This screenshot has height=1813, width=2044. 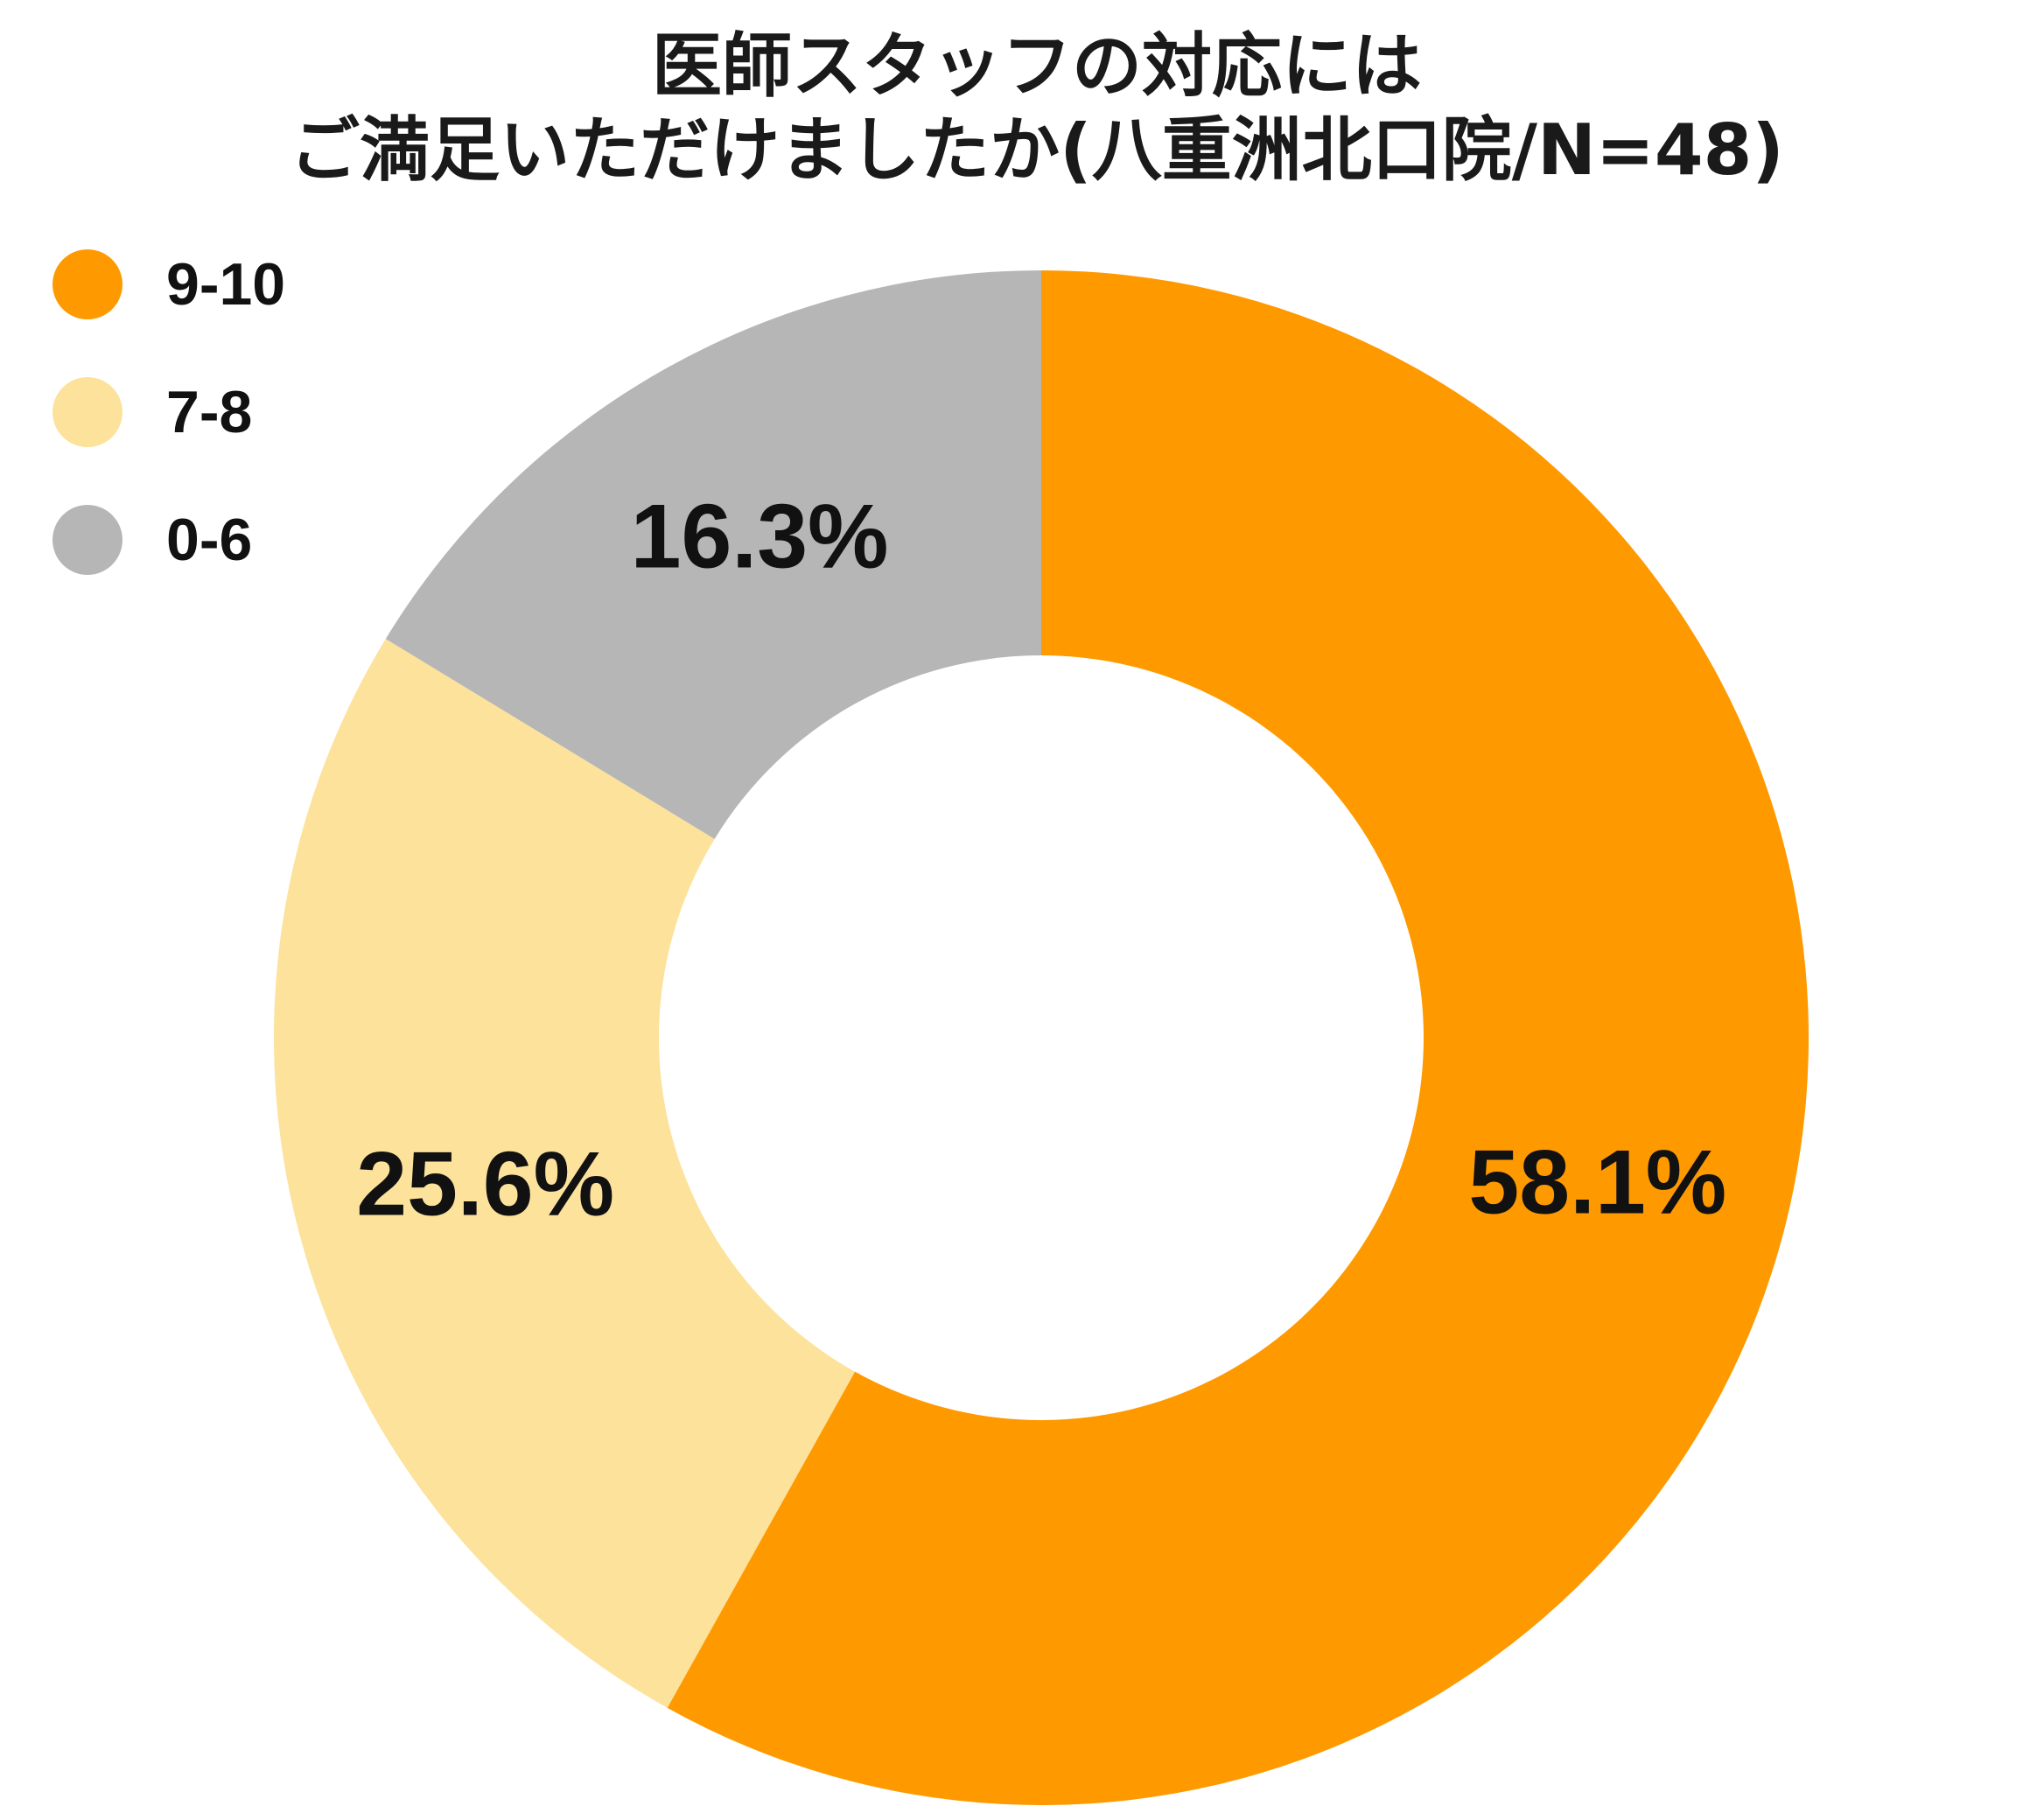 What do you see at coordinates (760, 536) in the screenshot?
I see `slice-label-0-6: 16.3%` at bounding box center [760, 536].